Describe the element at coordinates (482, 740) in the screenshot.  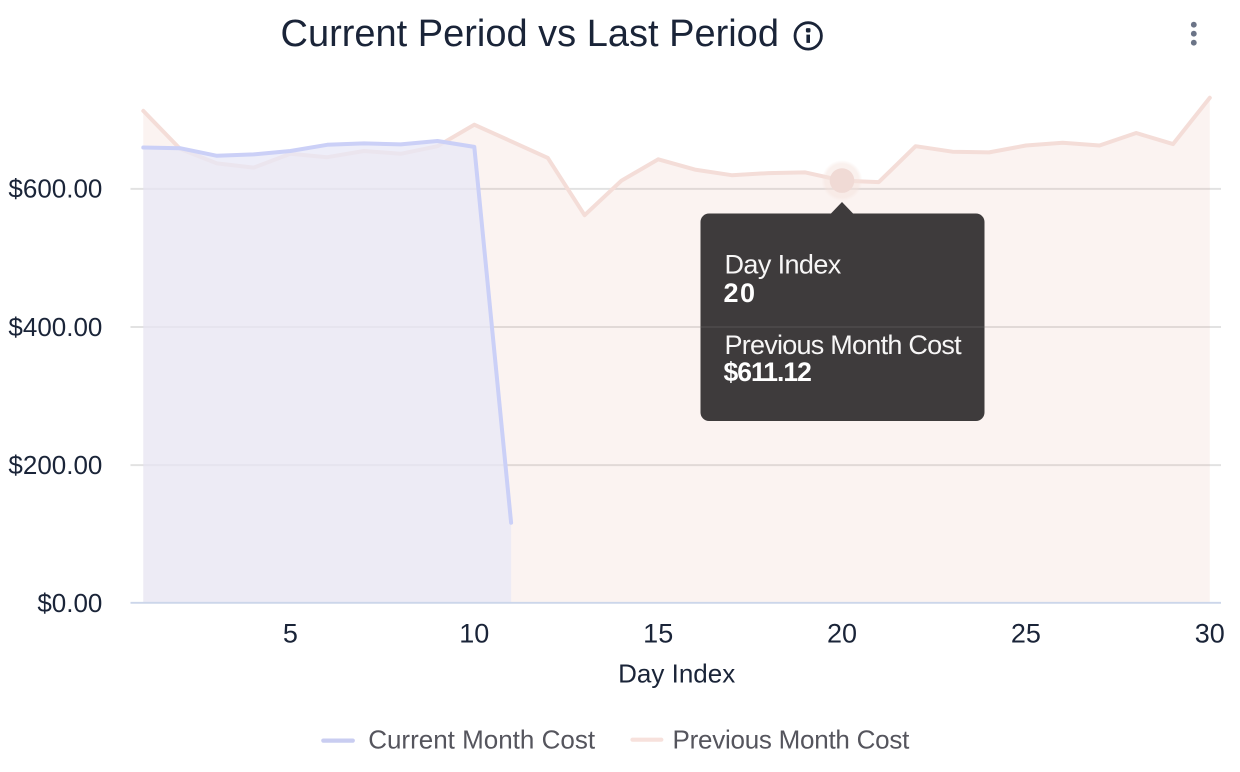
I see `svg-text: Current Month Cost` at that location.